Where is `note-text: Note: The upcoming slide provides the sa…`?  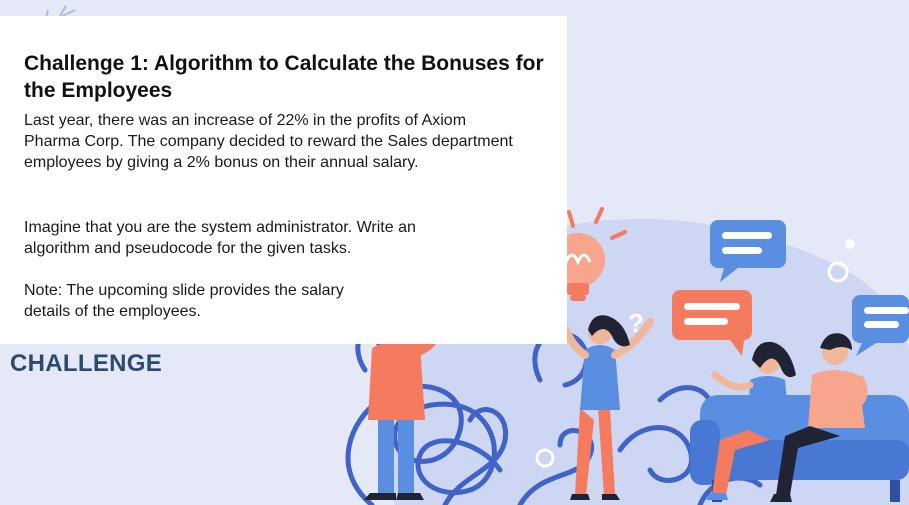 note-text: Note: The upcoming slide provides the sa… is located at coordinates (184, 301).